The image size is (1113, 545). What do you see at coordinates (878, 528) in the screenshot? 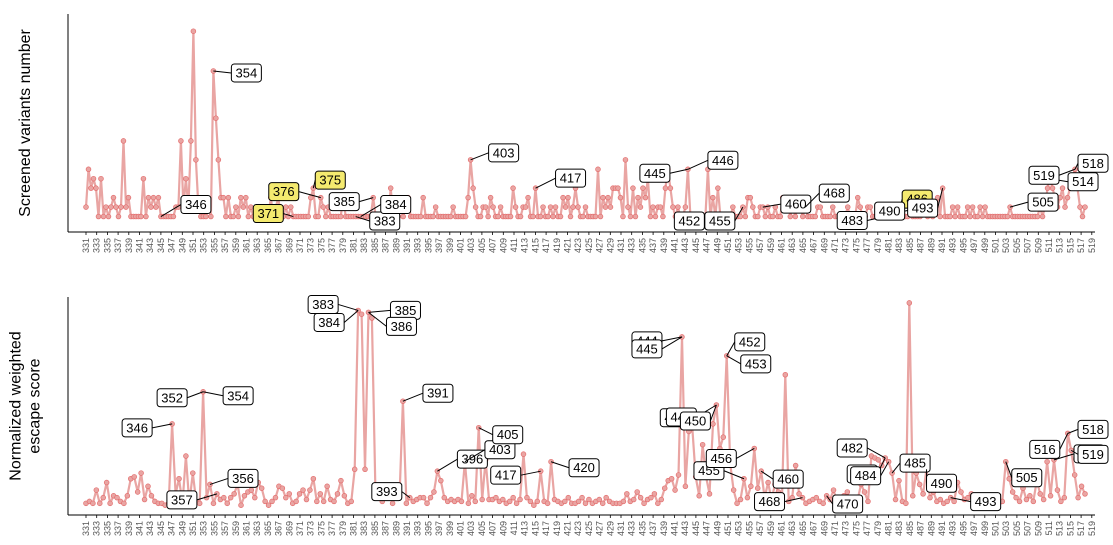
I see `x-tick-label: 479` at bounding box center [878, 528].